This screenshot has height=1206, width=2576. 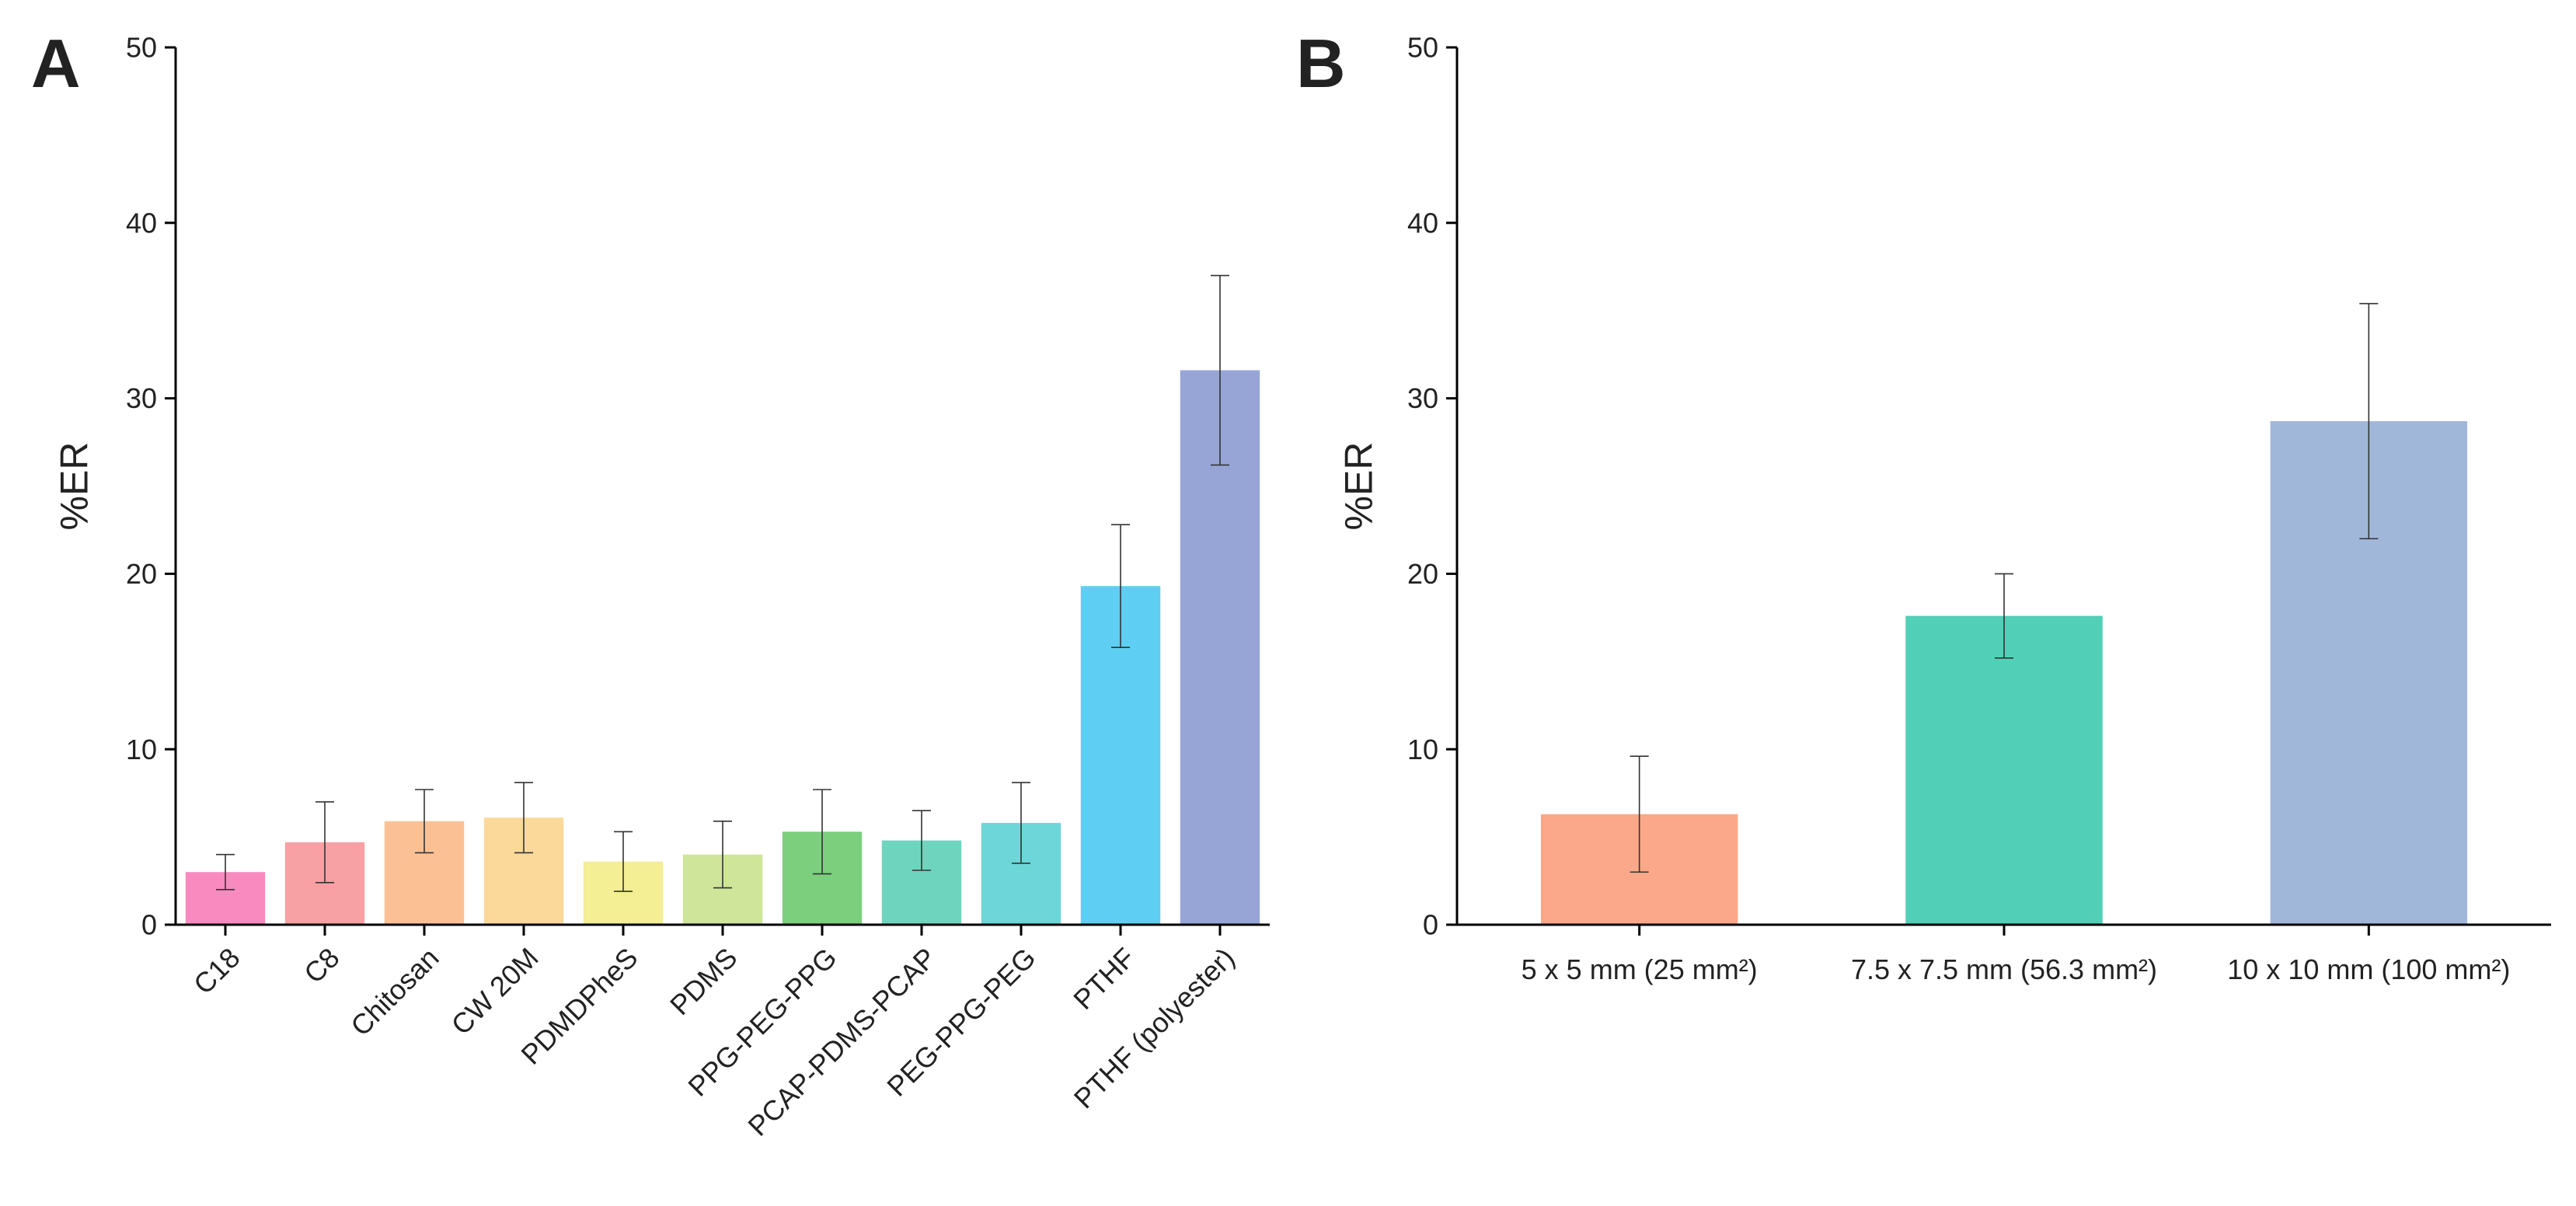 I want to click on x-tick-label: PCAP-PDMS-PCAP, so click(x=841, y=1042).